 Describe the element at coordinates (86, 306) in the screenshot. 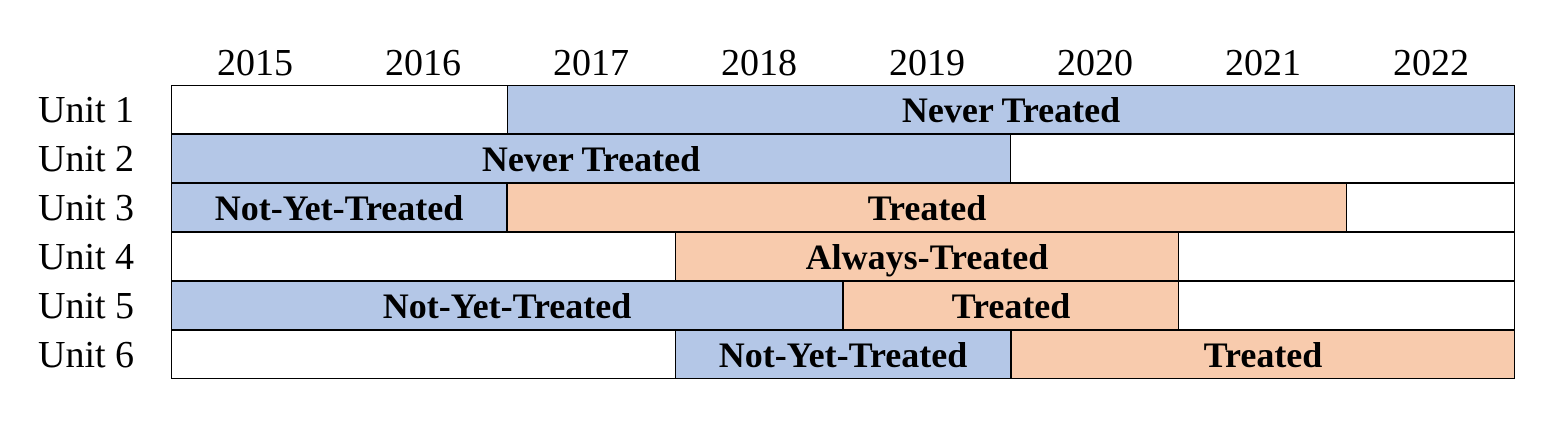

I see `unit-label: Unit 5` at that location.